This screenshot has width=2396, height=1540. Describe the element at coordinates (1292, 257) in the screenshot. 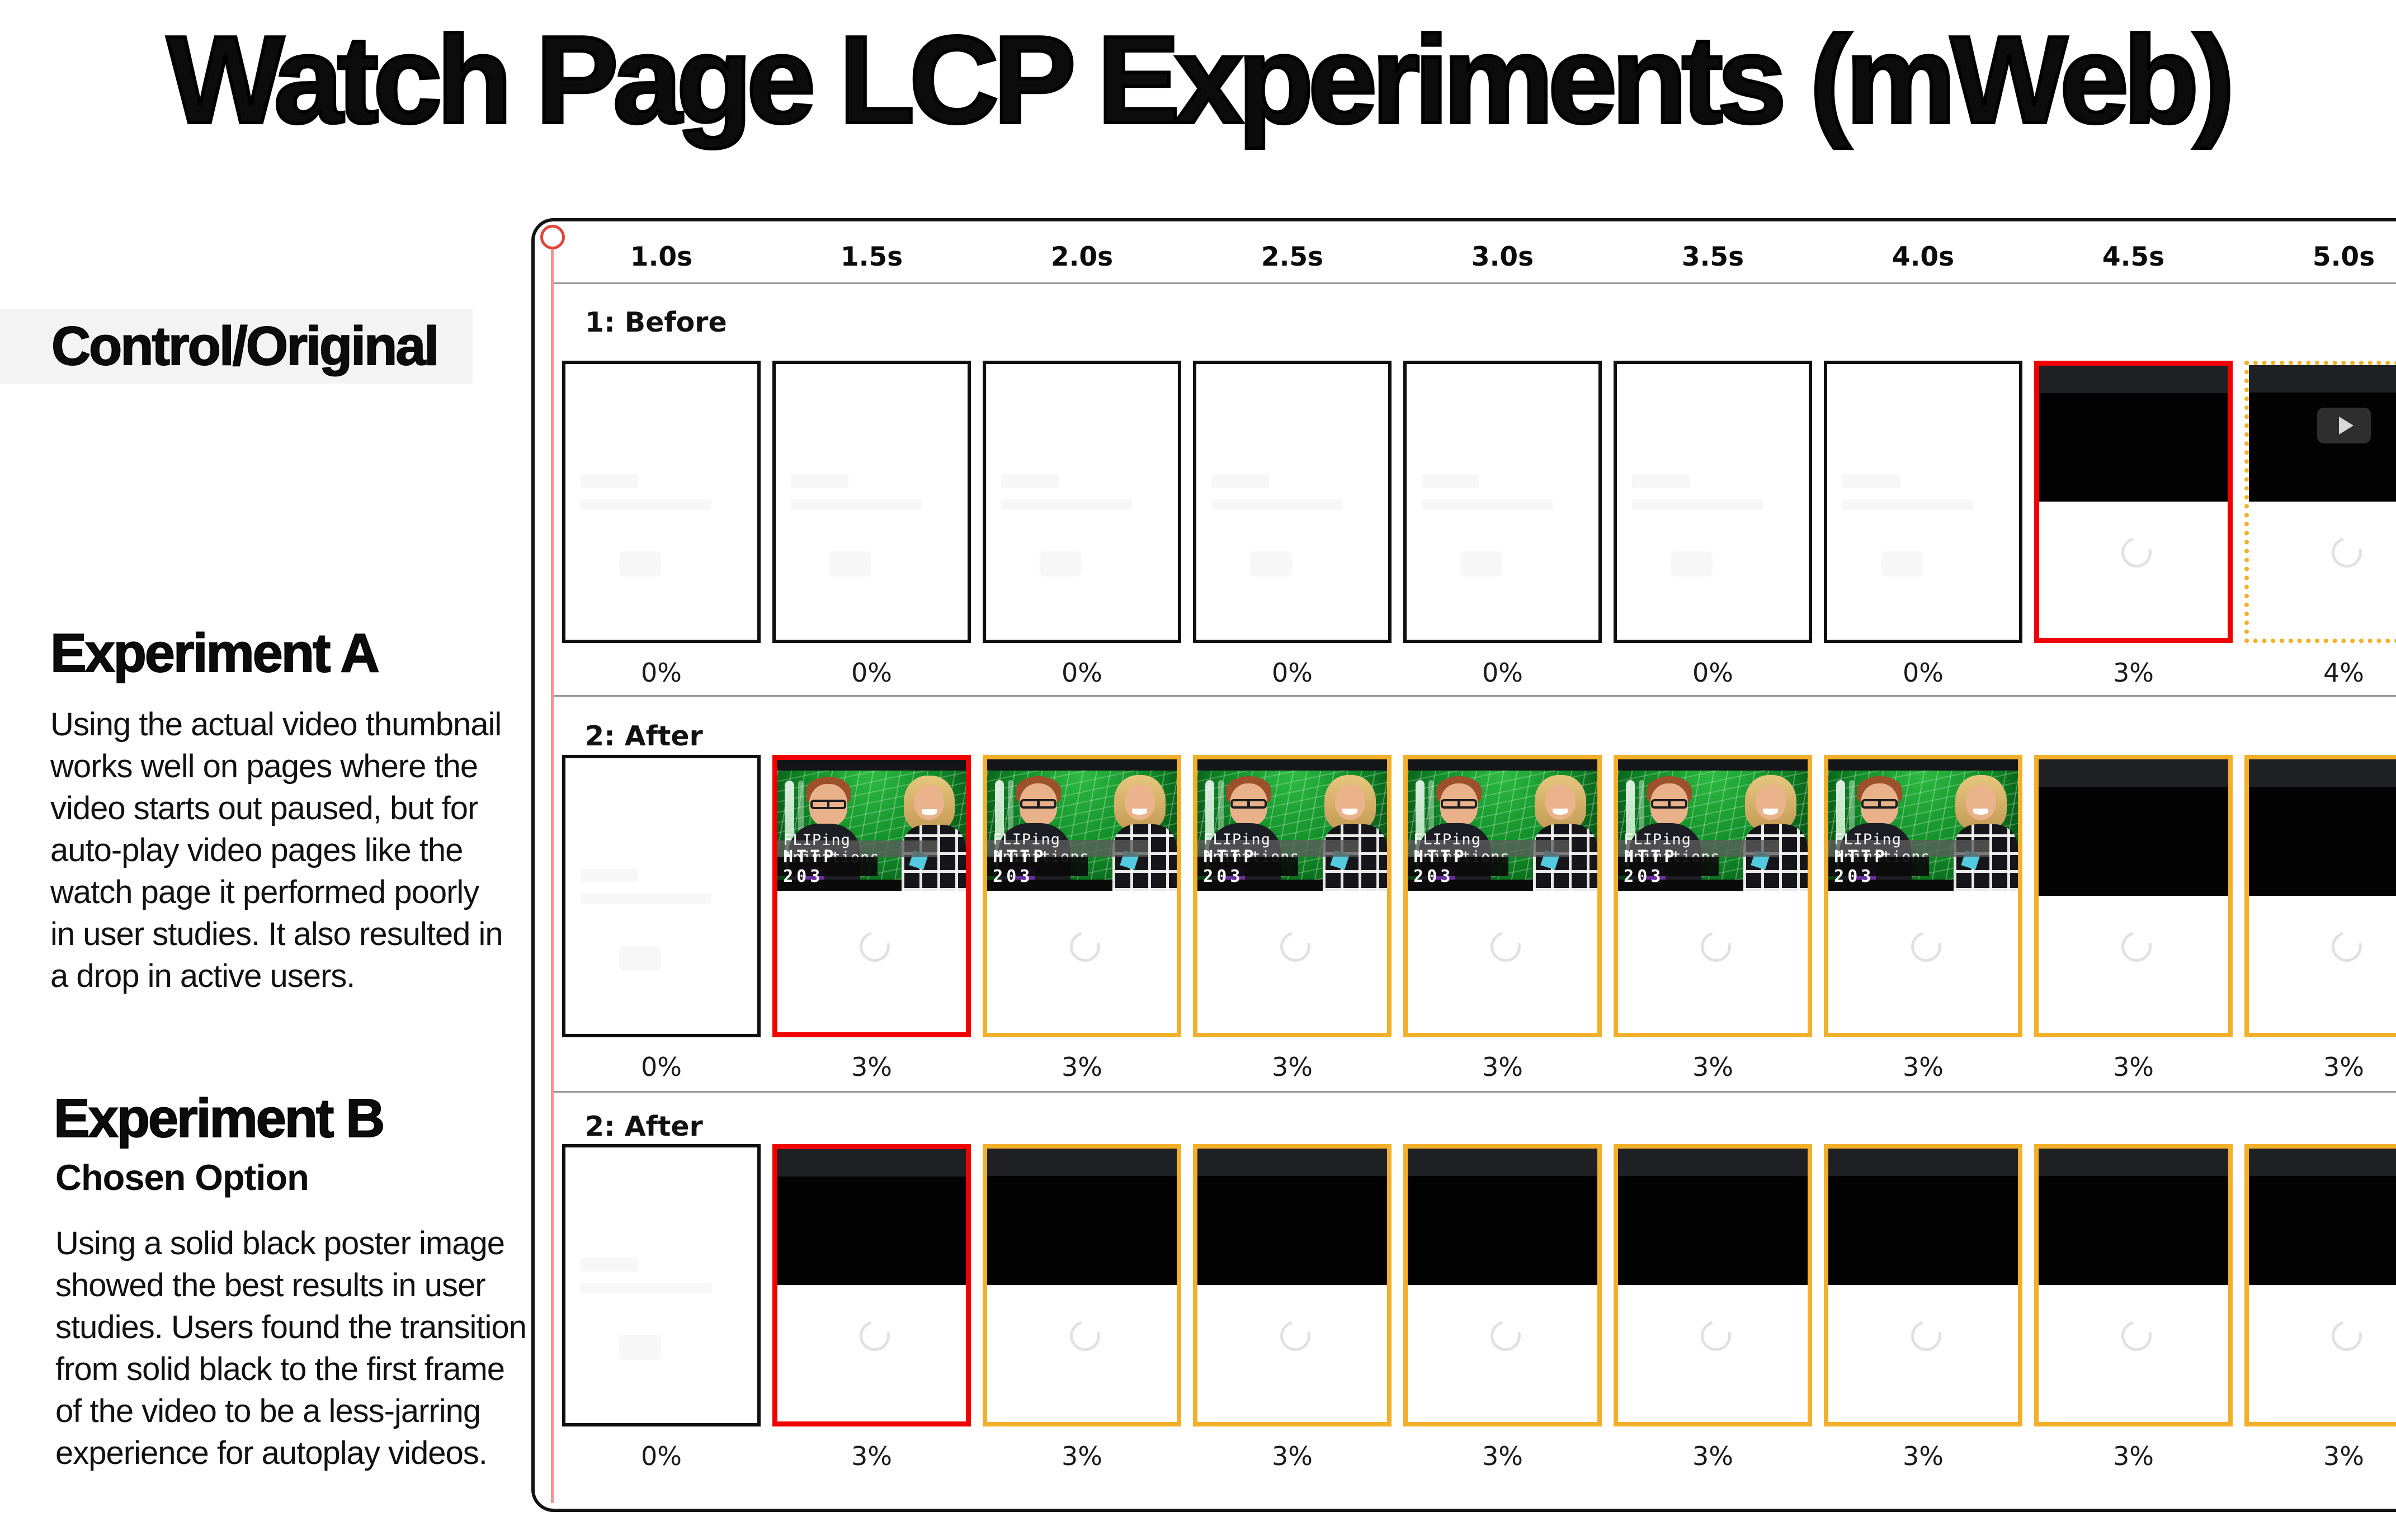

I see `time-tick-label: 2.5s` at that location.